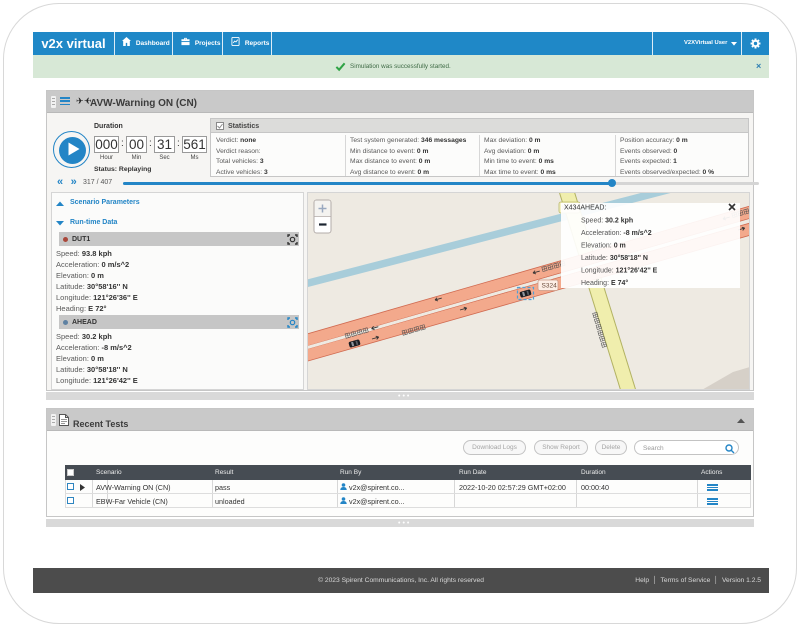 This screenshot has width=800, height=627. What do you see at coordinates (585, 208) in the screenshot?
I see `svg-text: X434AHEAD:` at bounding box center [585, 208].